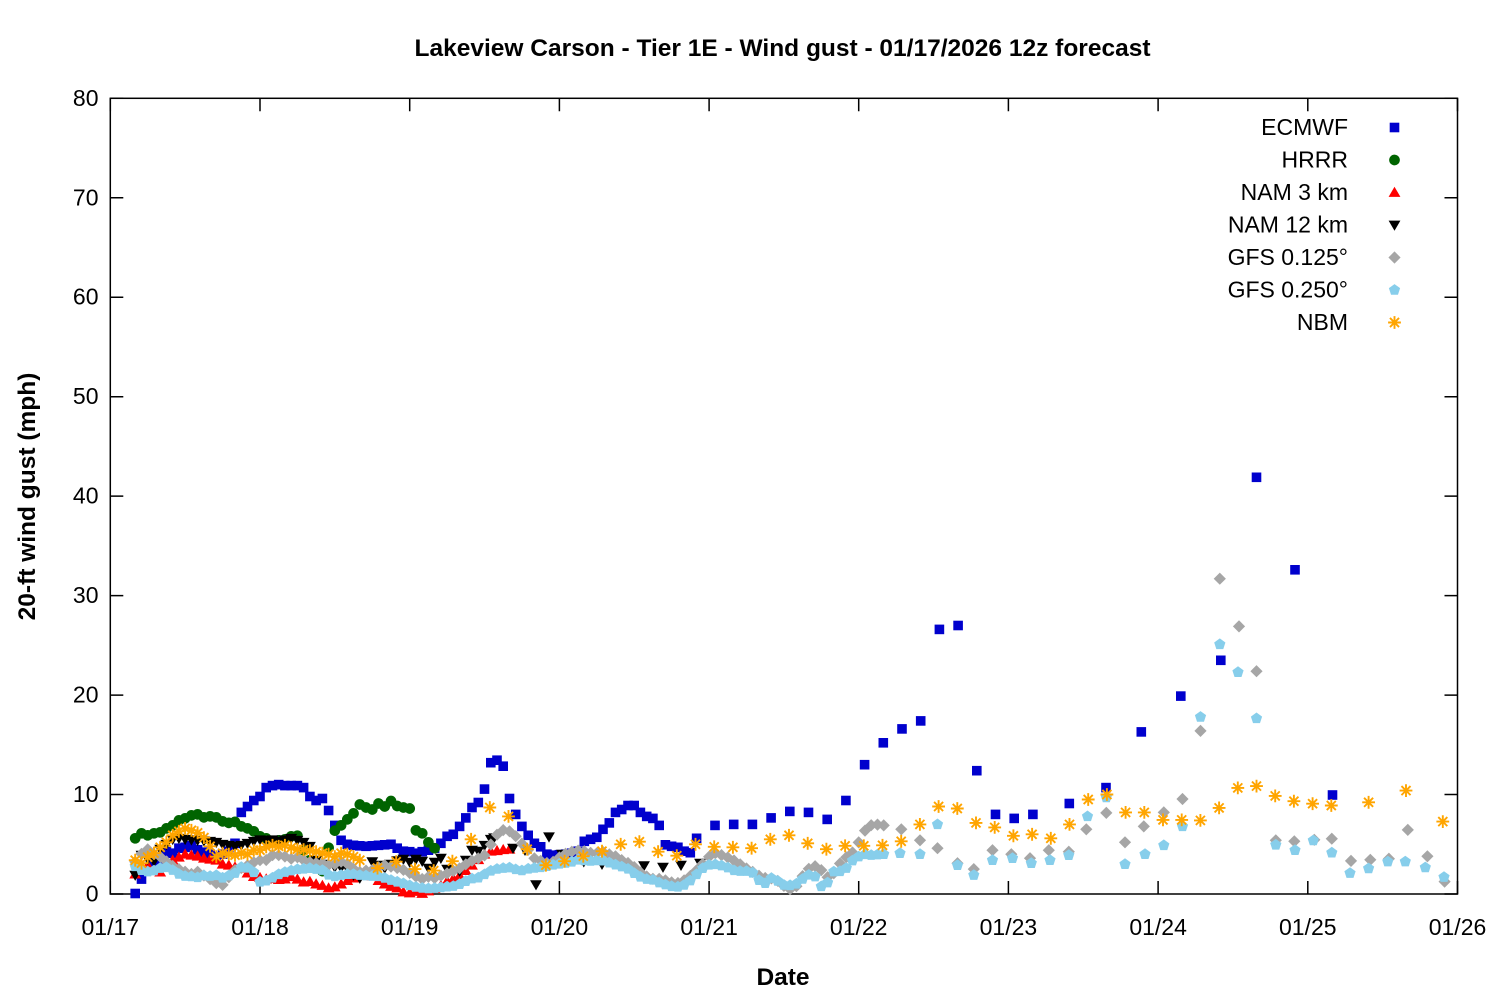  Describe the element at coordinates (859, 927) in the screenshot. I see `svg-text: 01/22` at that location.